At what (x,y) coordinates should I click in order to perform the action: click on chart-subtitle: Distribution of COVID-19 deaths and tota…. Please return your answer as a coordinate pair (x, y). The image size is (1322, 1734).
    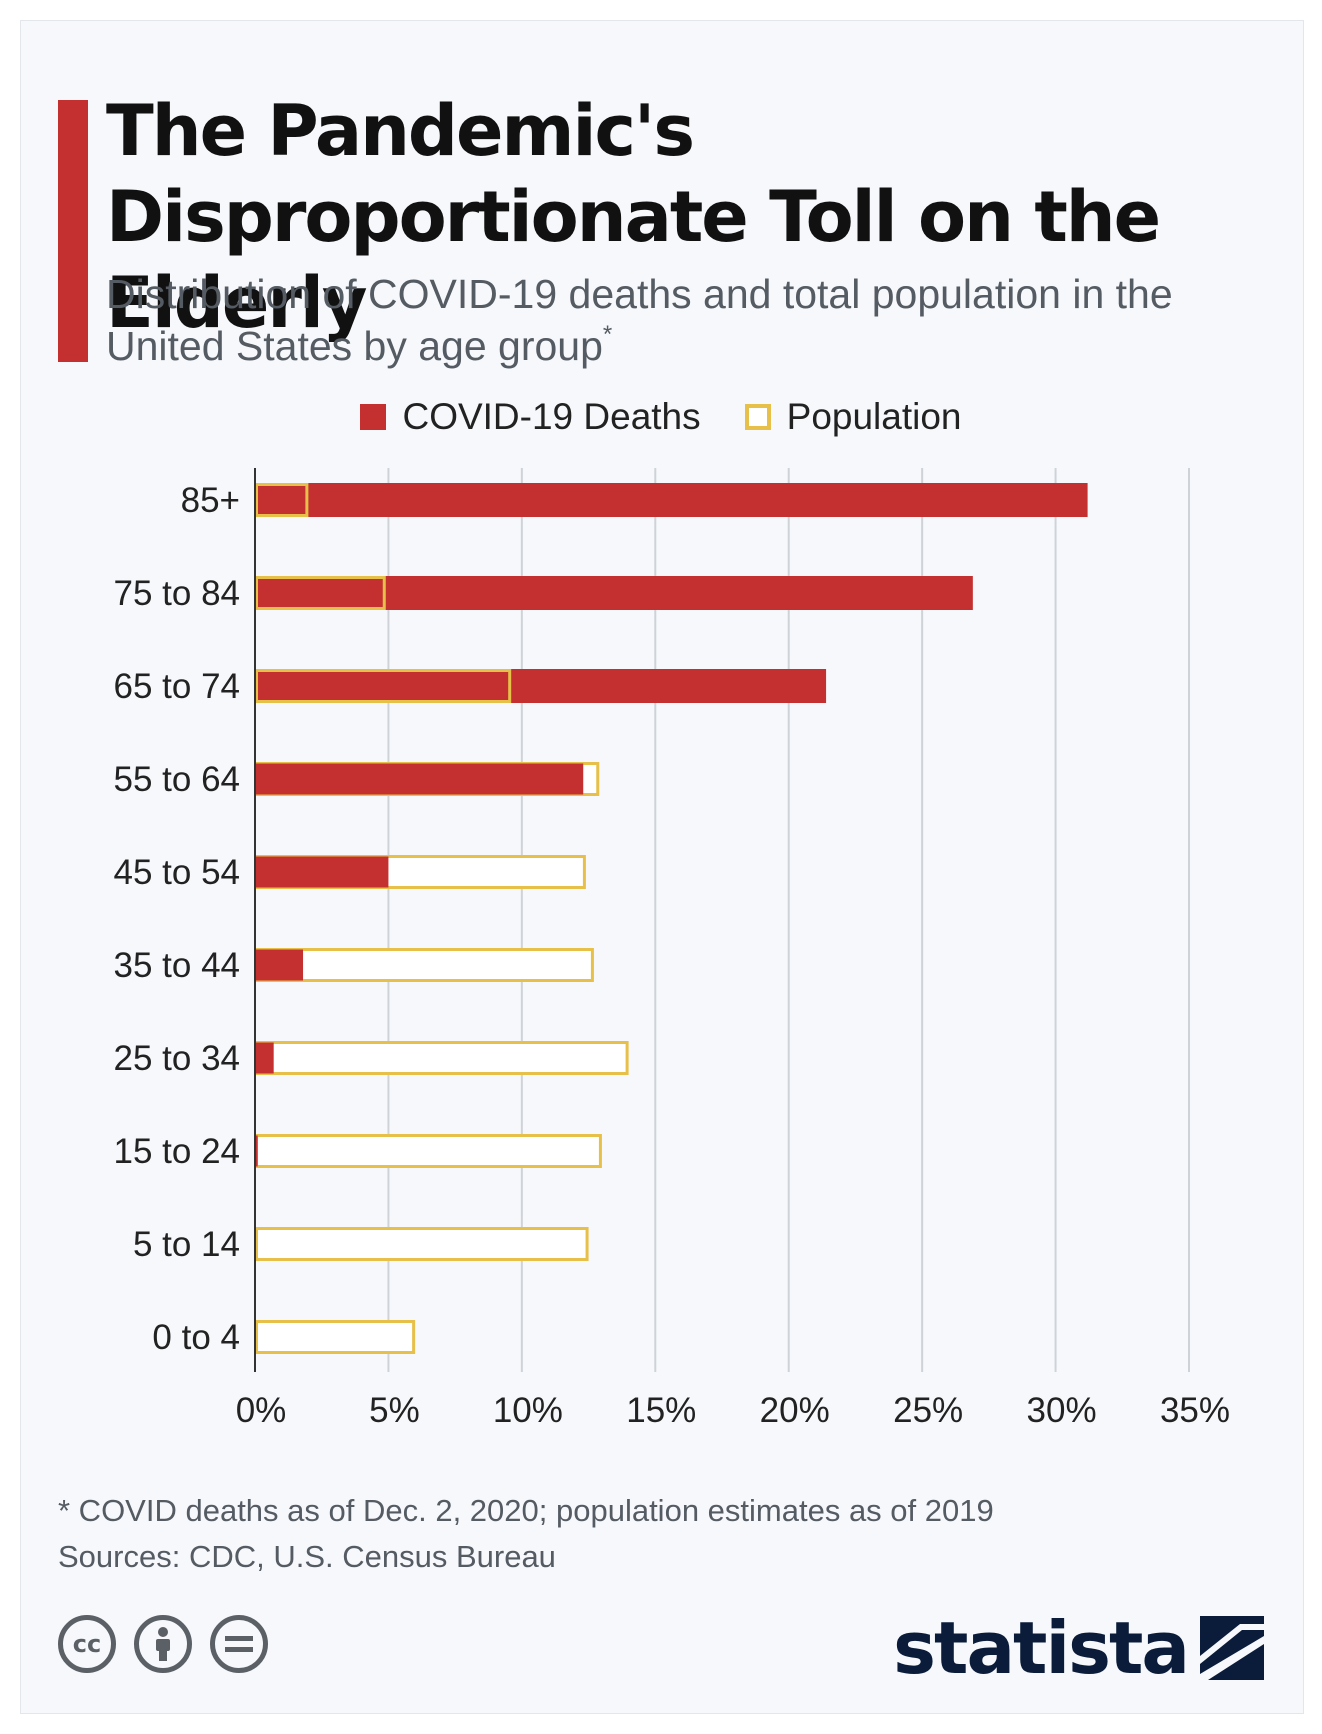
    Looking at the image, I should click on (696, 320).